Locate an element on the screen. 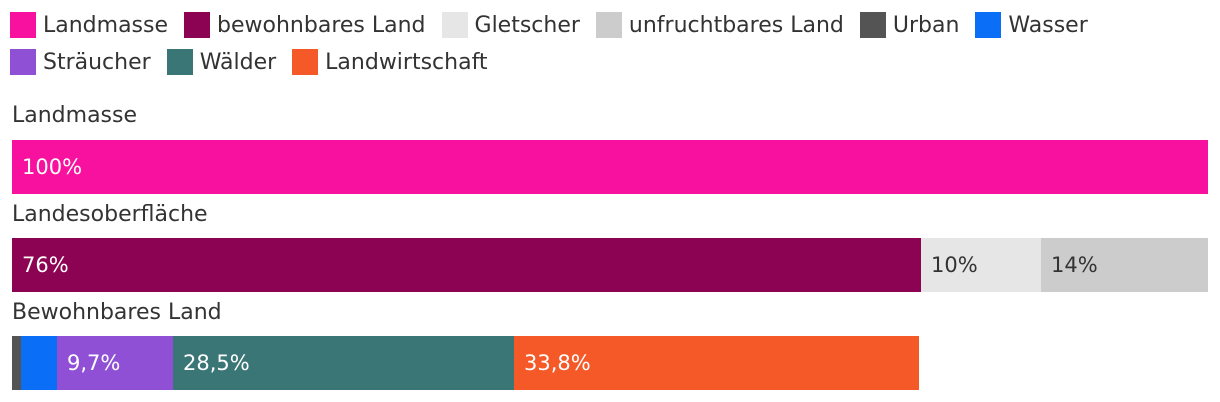 Image resolution: width=1220 pixels, height=402 pixels. data-label-landmasse: 100% is located at coordinates (52, 167).